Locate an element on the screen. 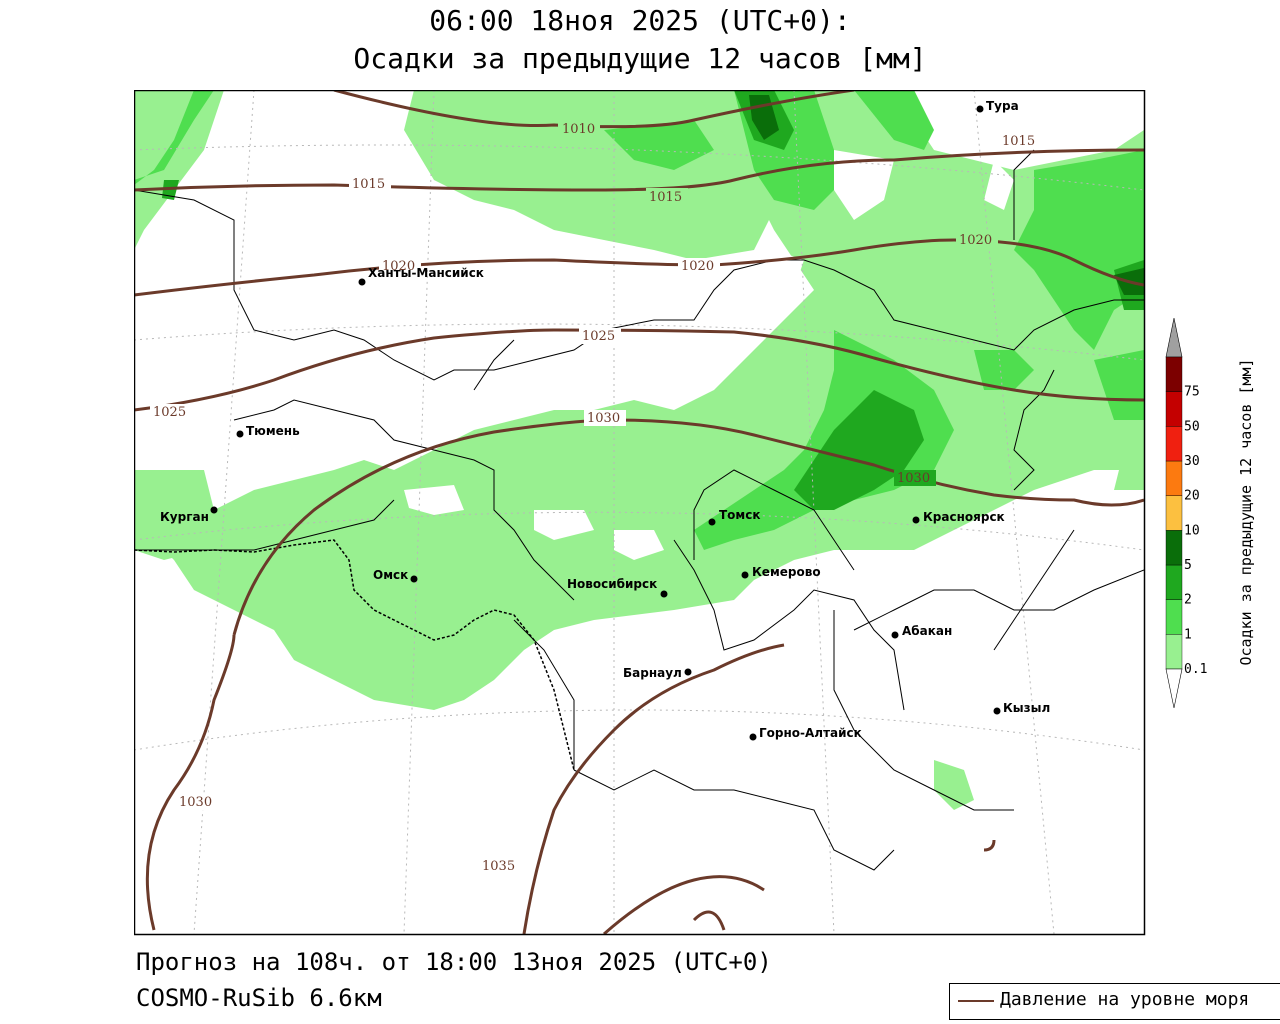 Image resolution: width=1280 pixels, height=1024 pixels. national-border is located at coordinates (354, 655).